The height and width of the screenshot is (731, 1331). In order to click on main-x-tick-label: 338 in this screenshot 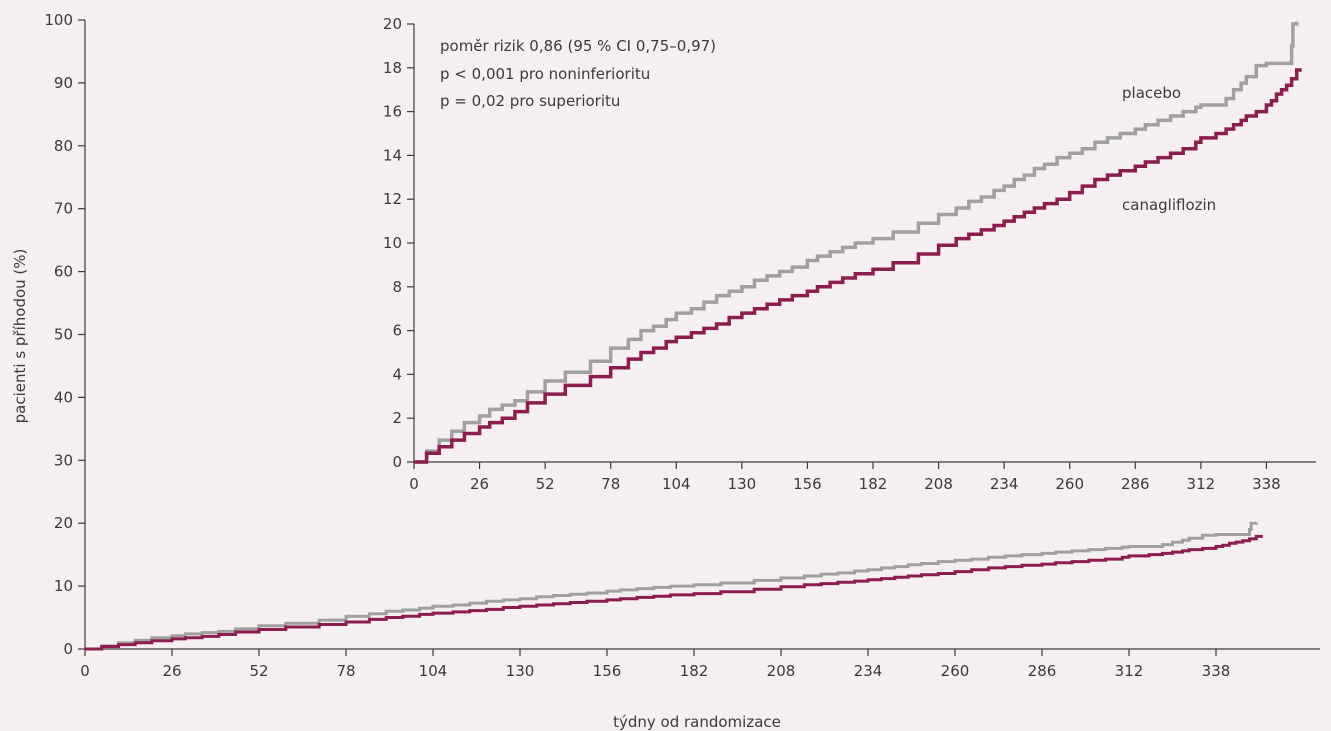, I will do `click(1216, 671)`.